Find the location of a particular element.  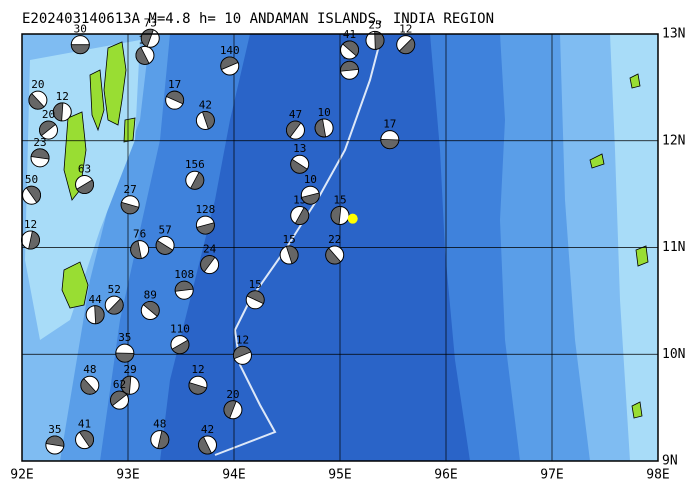

beachball: 128 is located at coordinates (205, 219).